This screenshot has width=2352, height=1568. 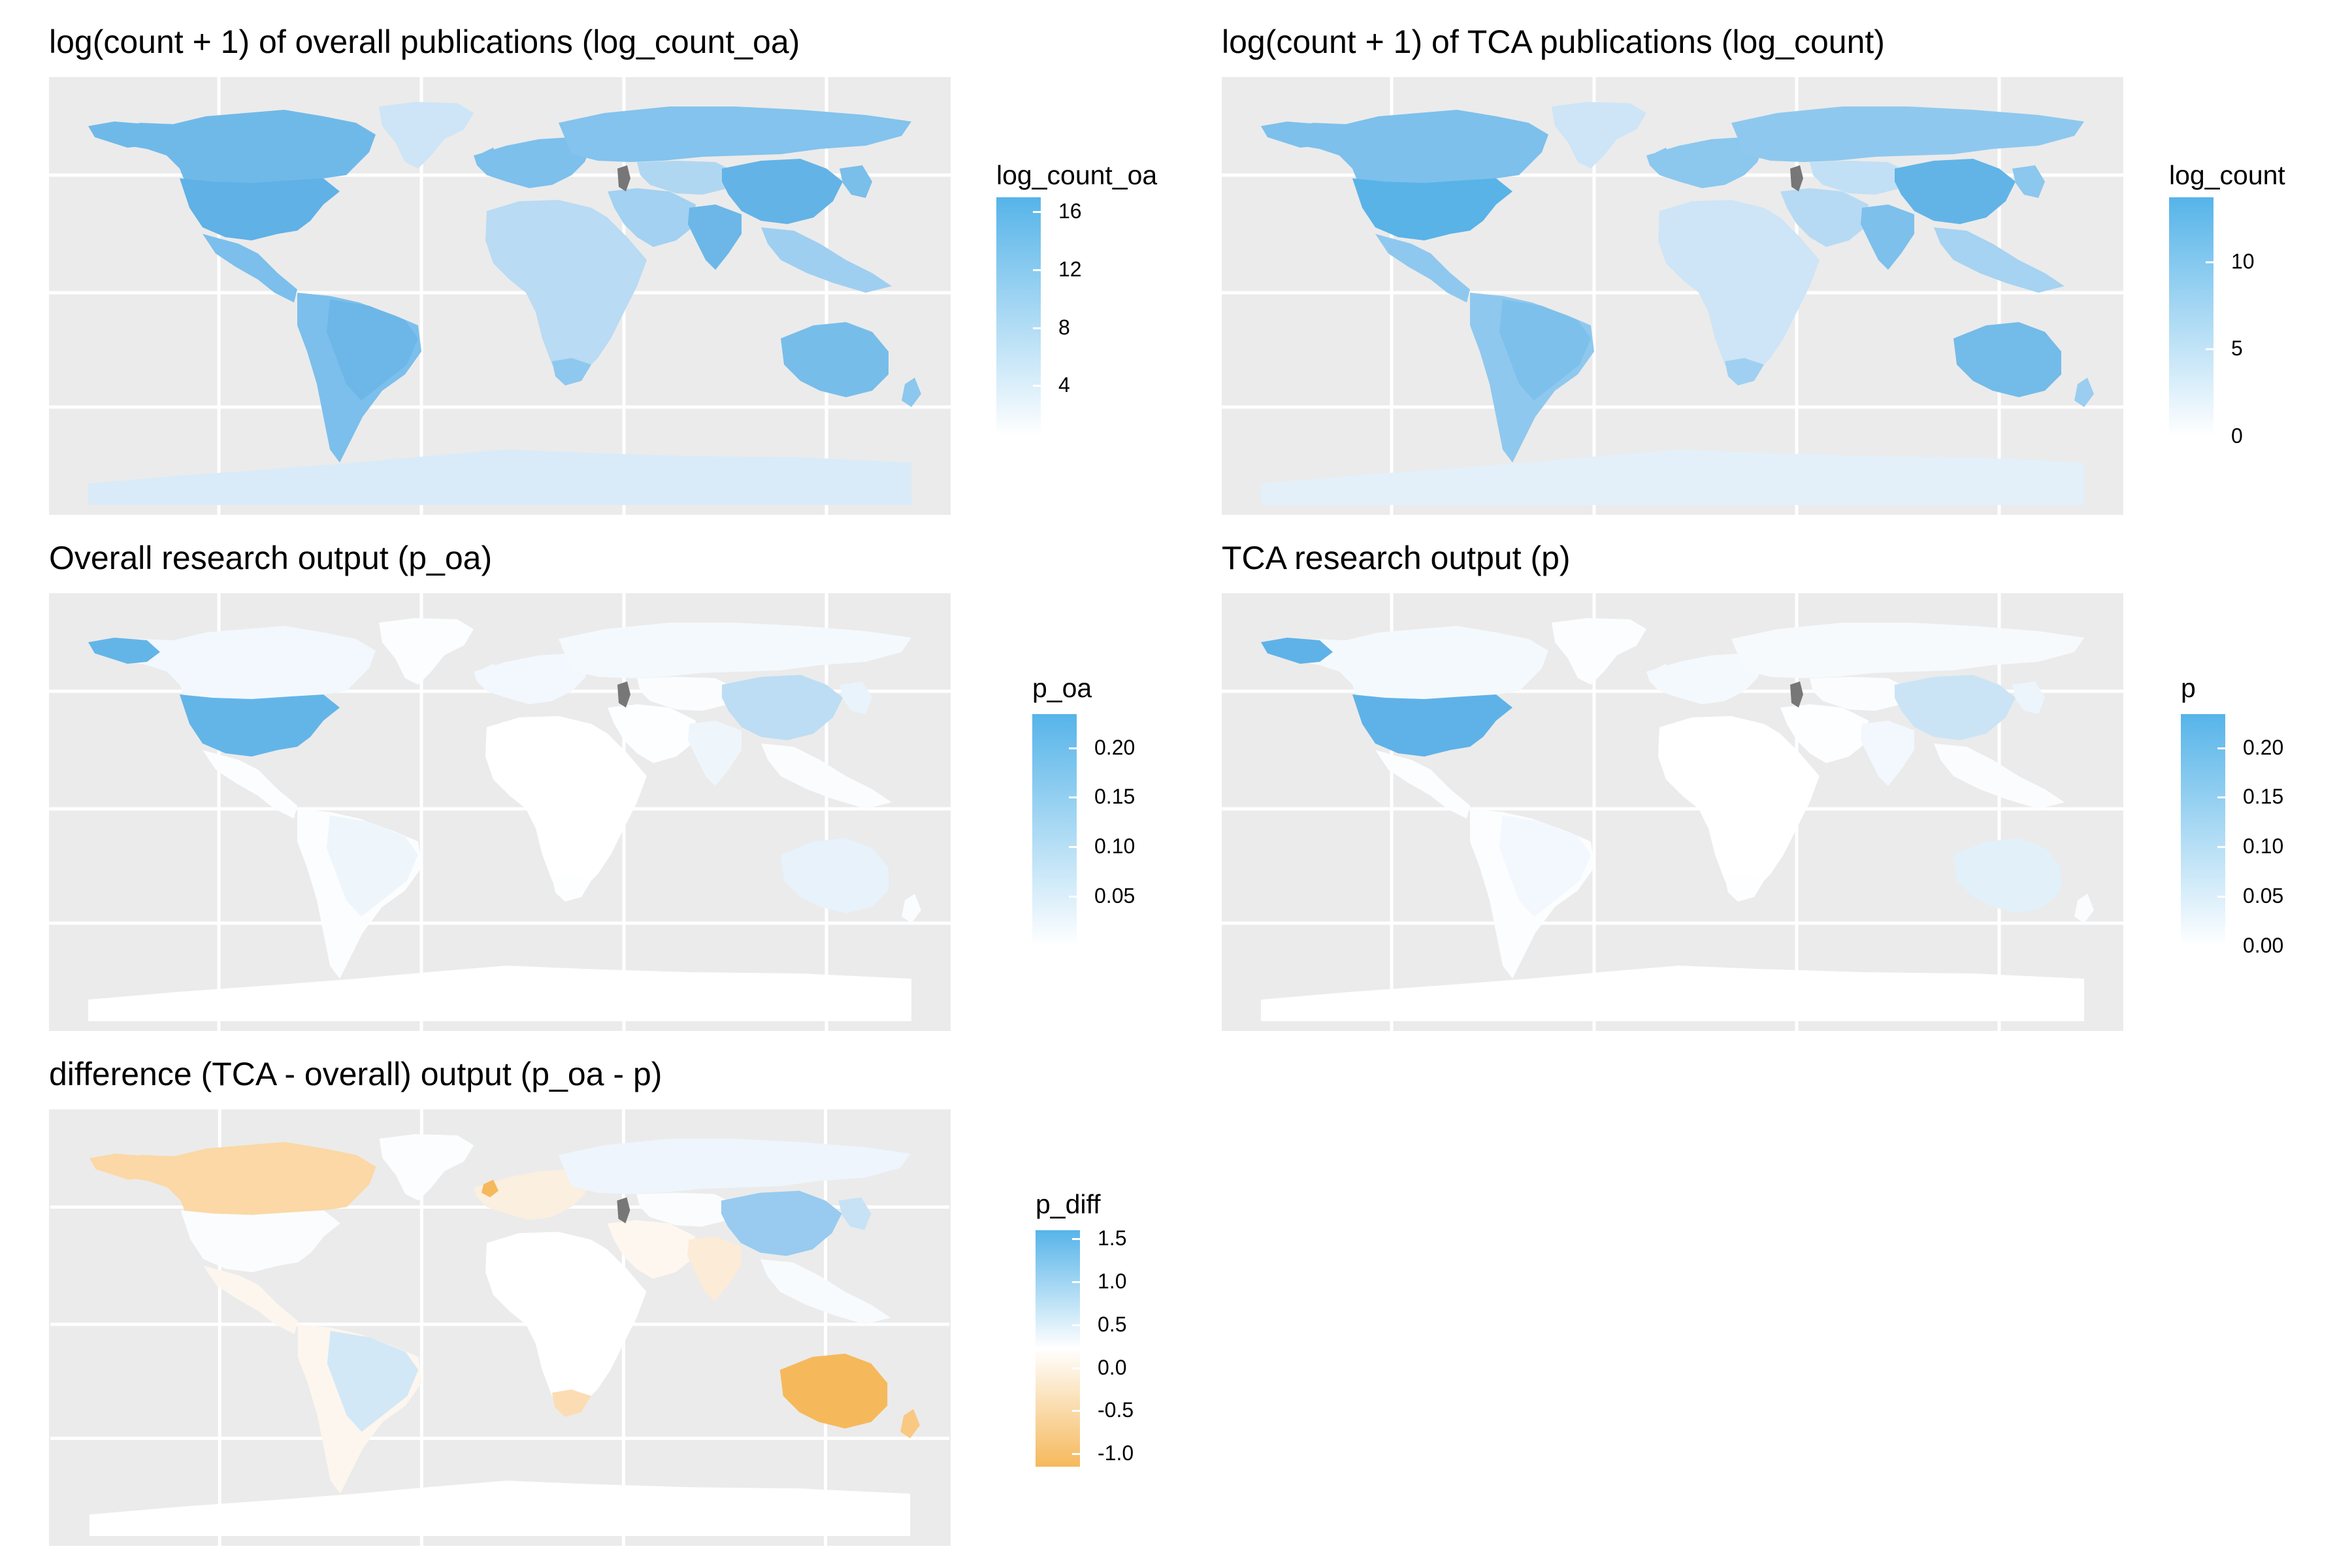 What do you see at coordinates (1077, 175) in the screenshot?
I see `legend-title: log_count_oa` at bounding box center [1077, 175].